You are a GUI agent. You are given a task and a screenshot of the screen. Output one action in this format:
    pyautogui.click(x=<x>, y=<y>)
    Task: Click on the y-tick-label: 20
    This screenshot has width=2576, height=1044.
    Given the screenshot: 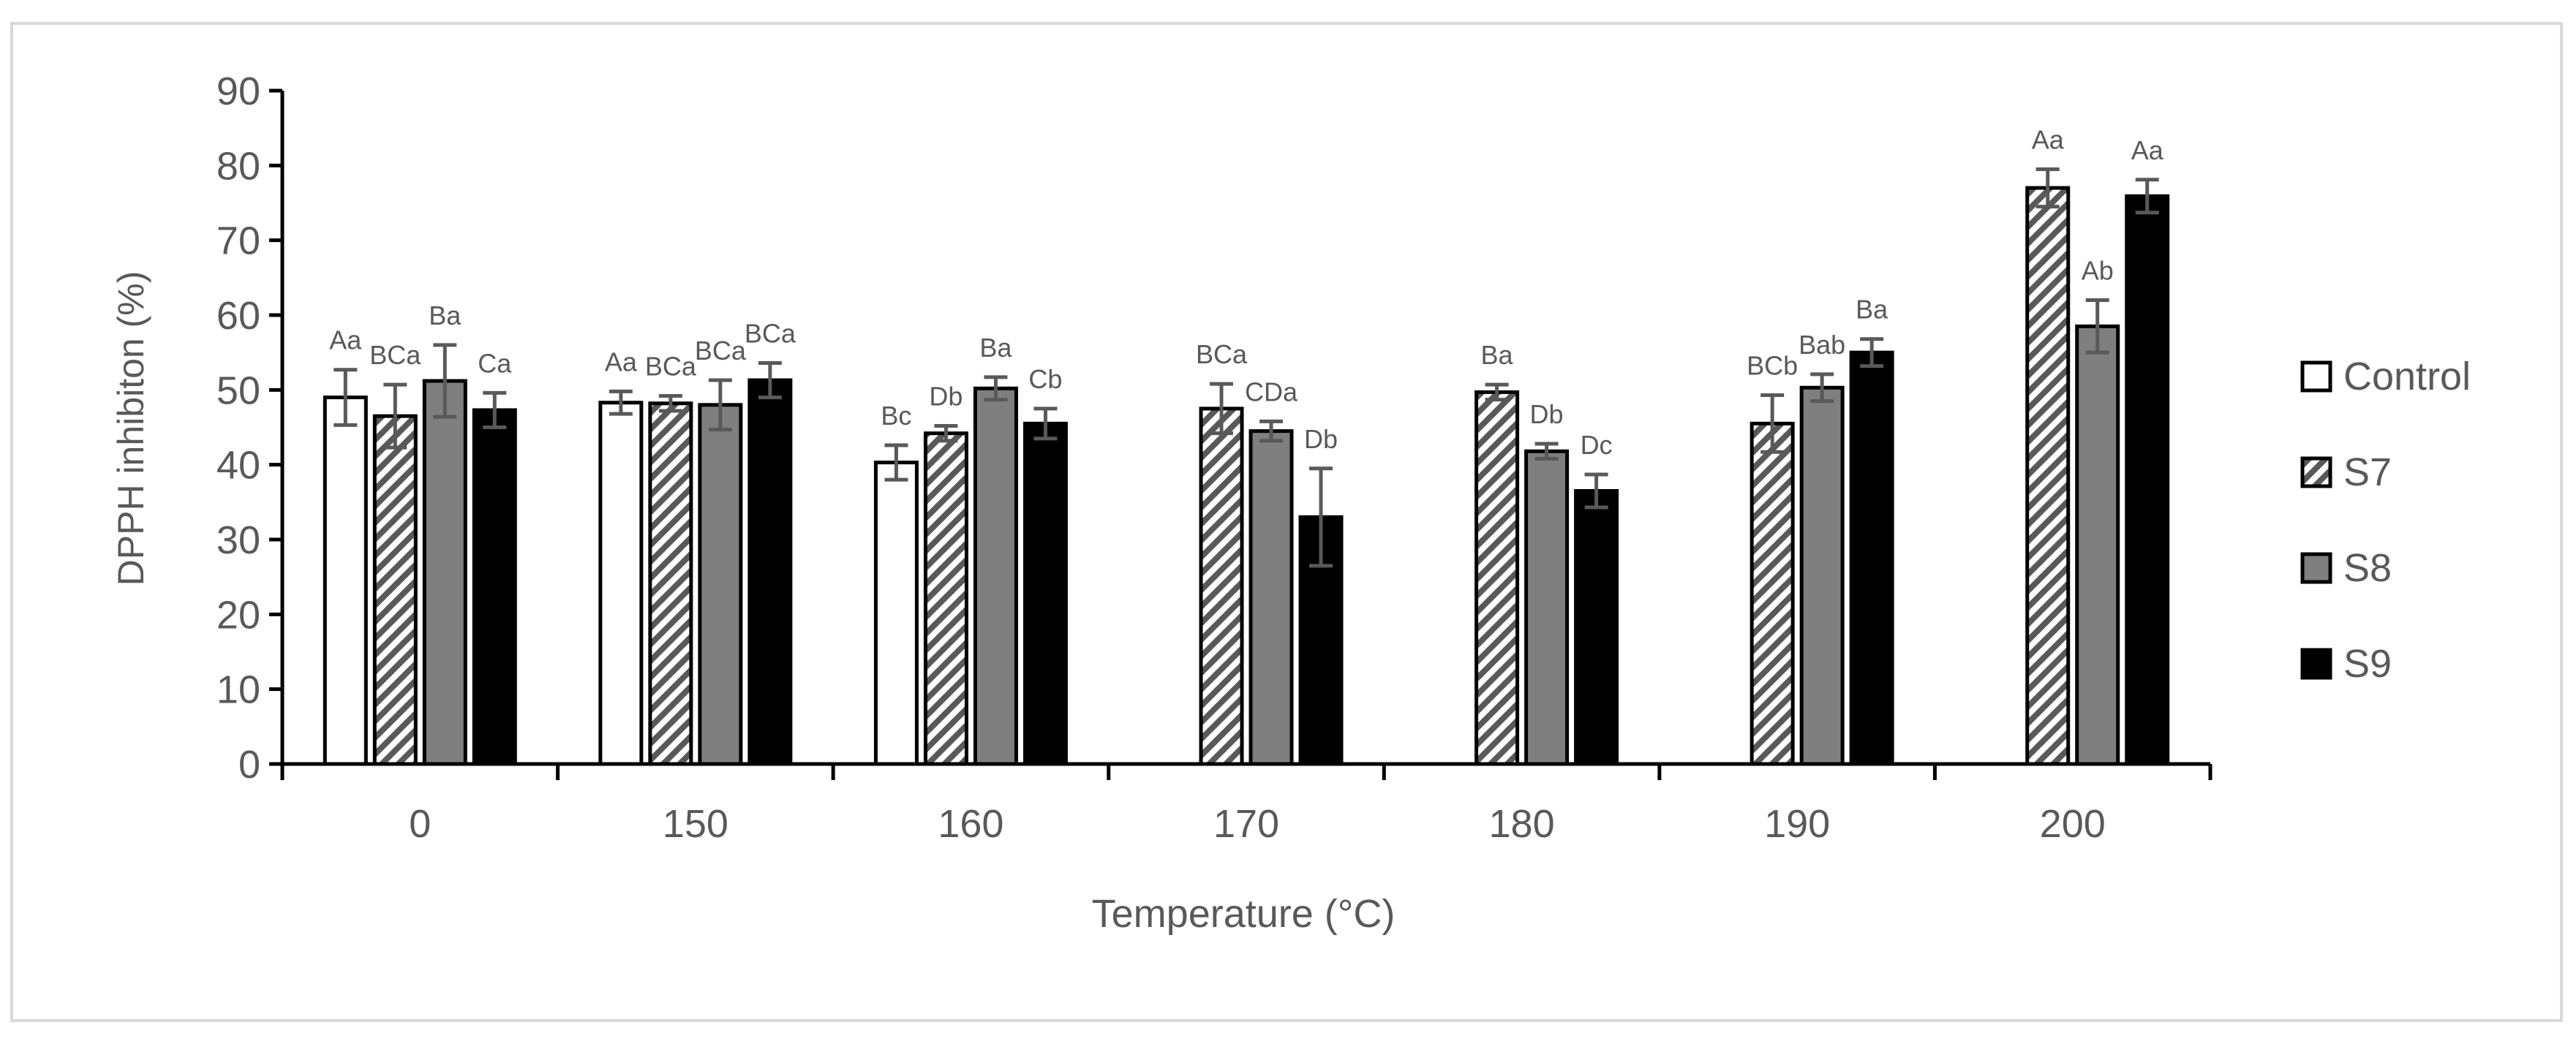 What is the action you would take?
    pyautogui.click(x=238, y=615)
    